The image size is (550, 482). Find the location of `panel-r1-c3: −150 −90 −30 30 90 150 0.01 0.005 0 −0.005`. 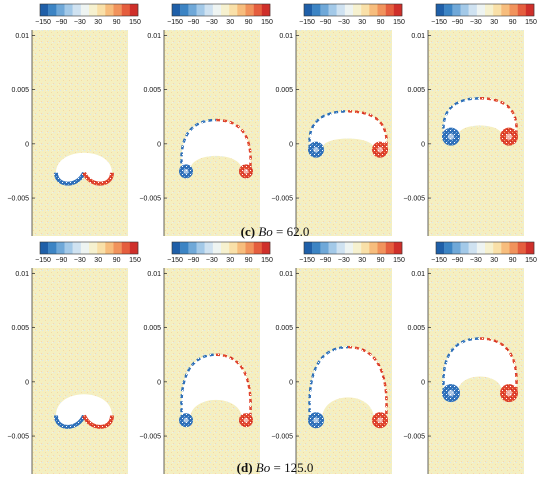

panel-r1-c3: −150 −90 −30 30 90 150 0.01 0.005 0 −0.005 is located at coordinates (470, 357).